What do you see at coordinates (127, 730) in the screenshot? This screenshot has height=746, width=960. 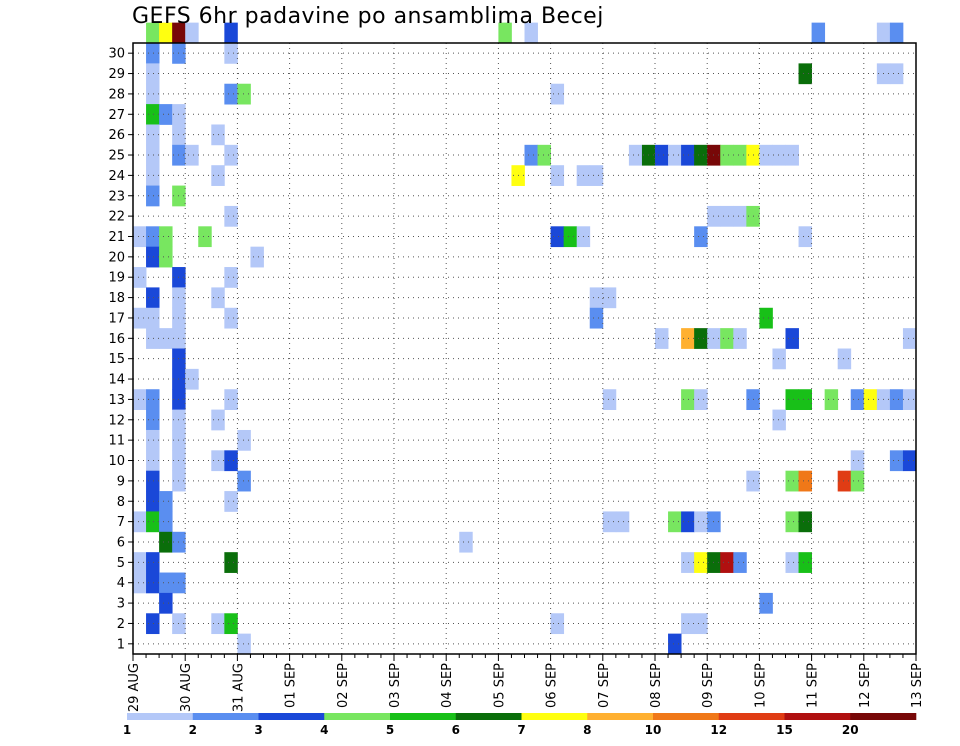 I see `colorbar-label: 1` at bounding box center [127, 730].